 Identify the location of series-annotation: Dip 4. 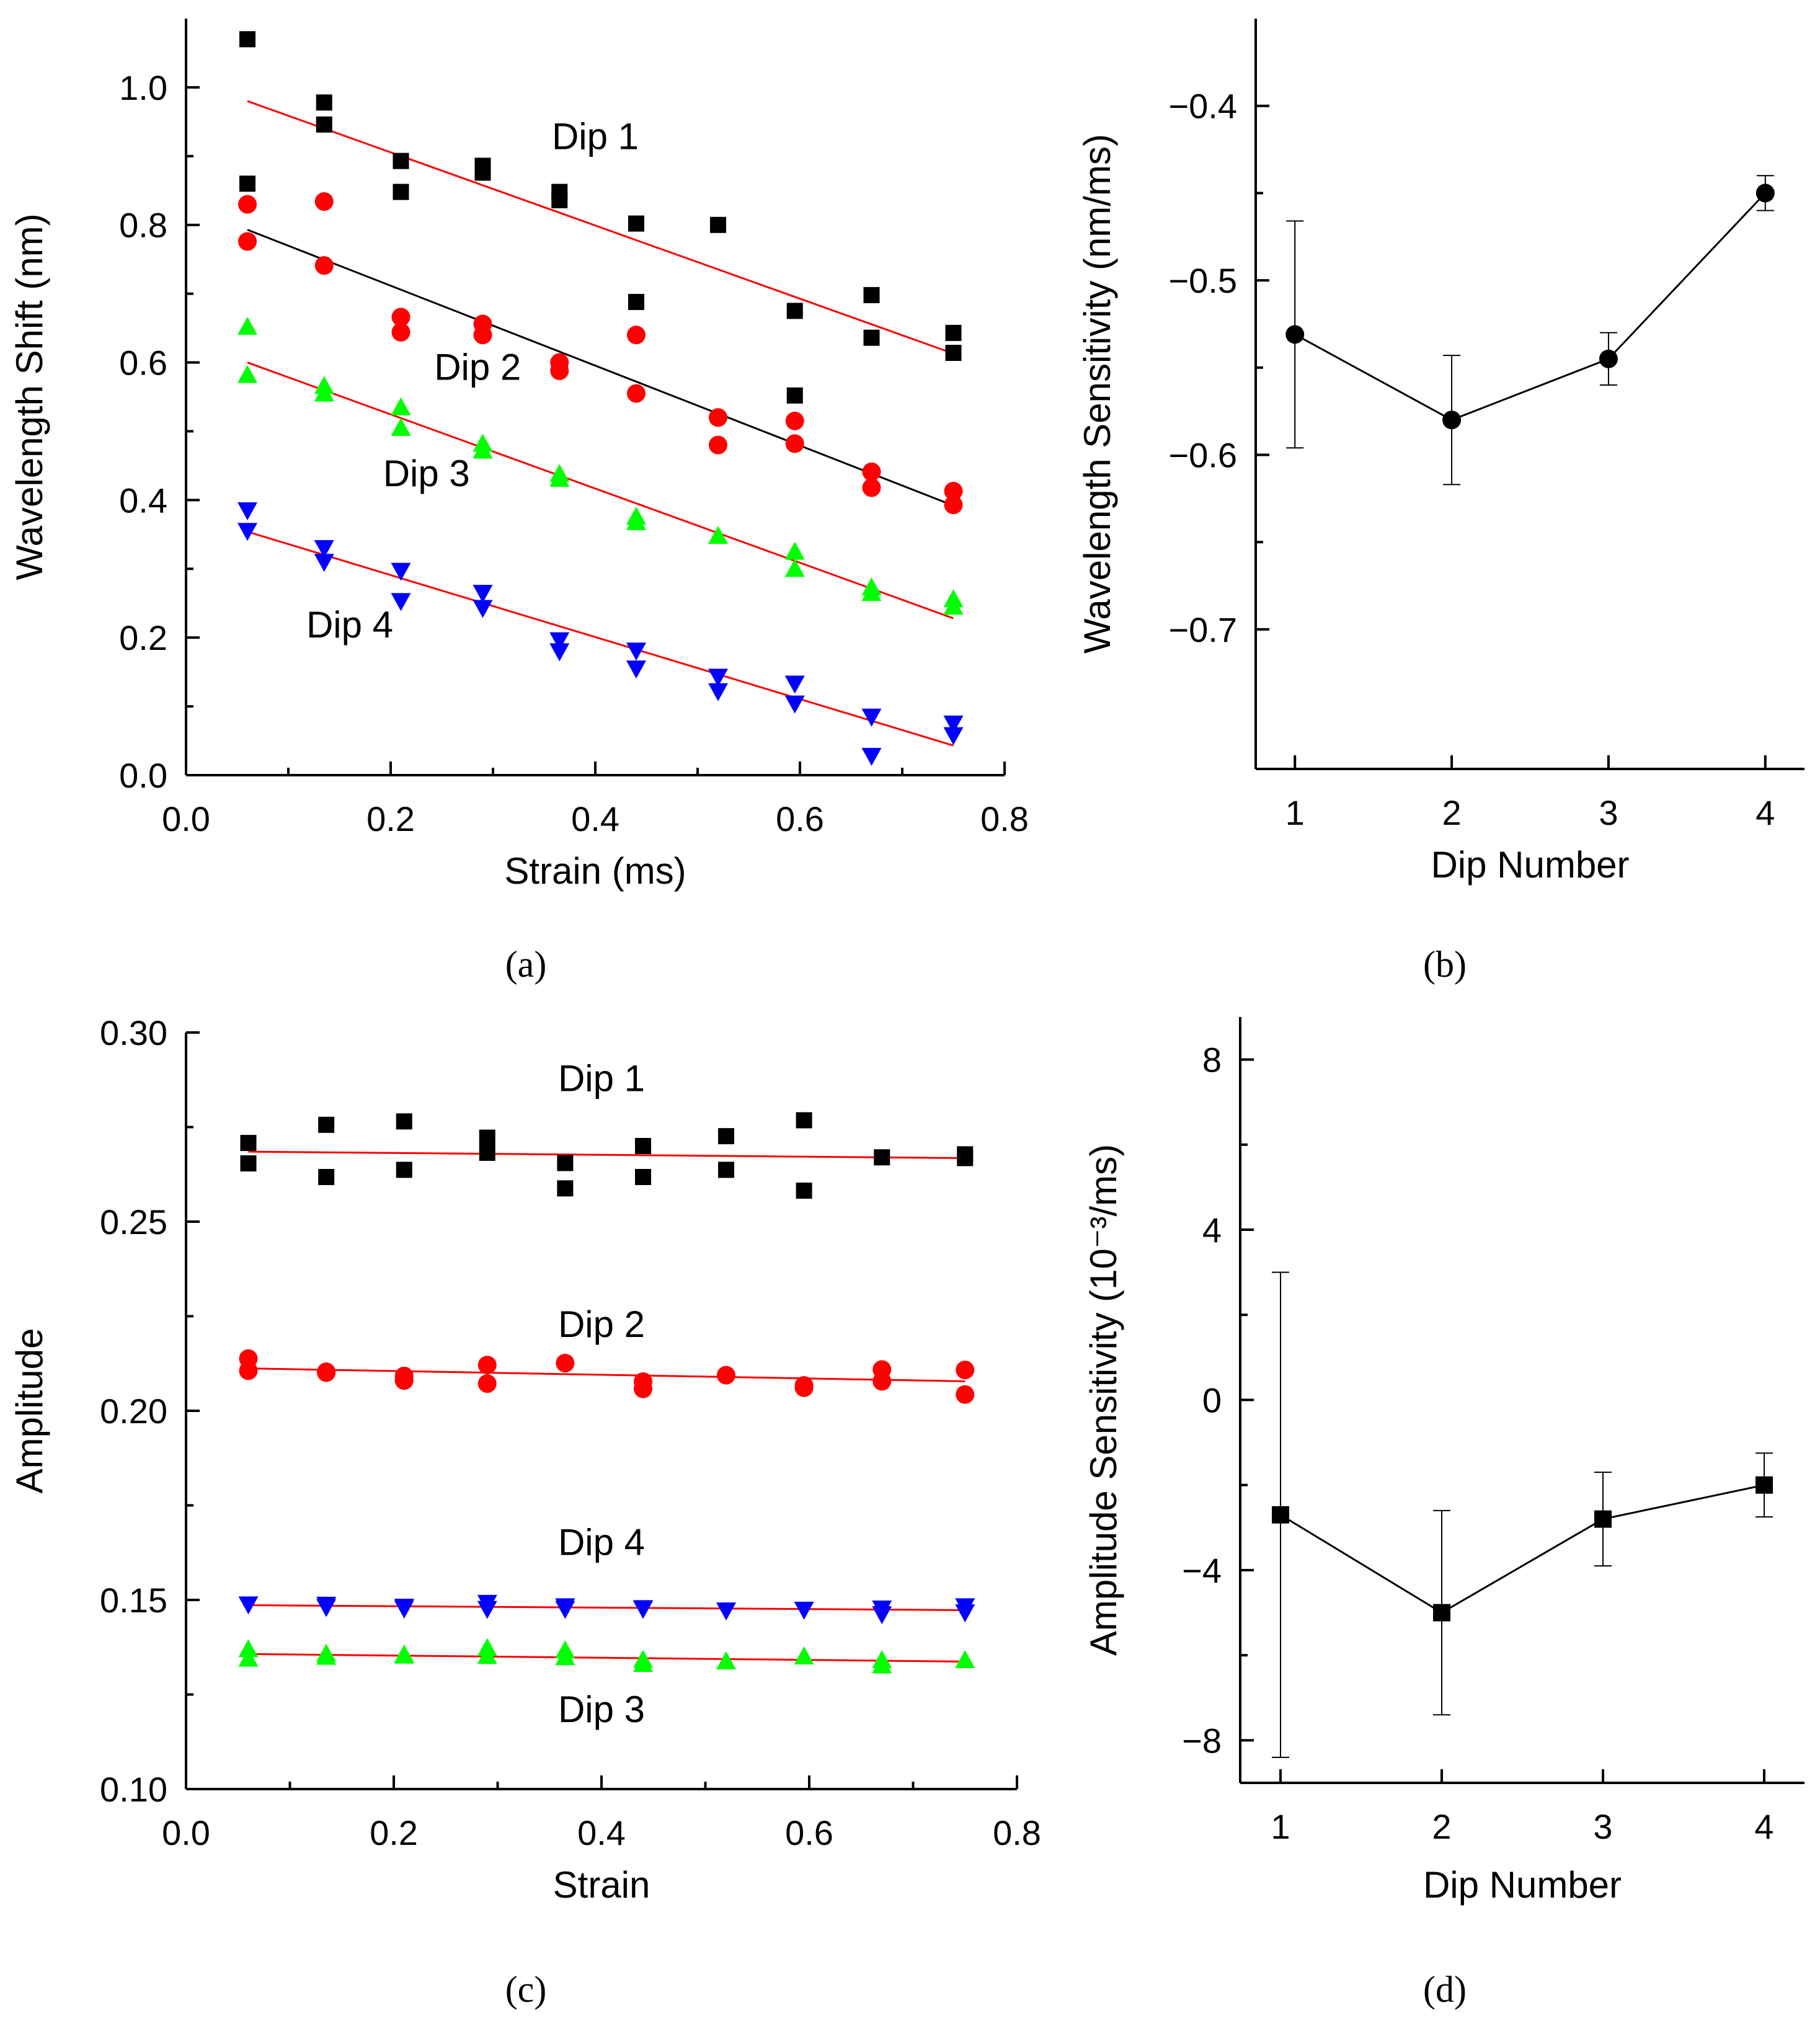
(601, 1542).